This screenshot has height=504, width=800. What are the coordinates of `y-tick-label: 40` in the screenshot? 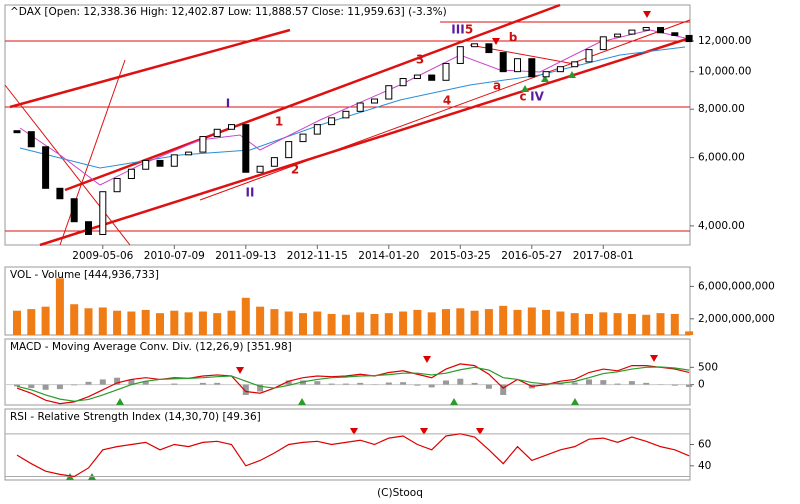 It's located at (704, 466).